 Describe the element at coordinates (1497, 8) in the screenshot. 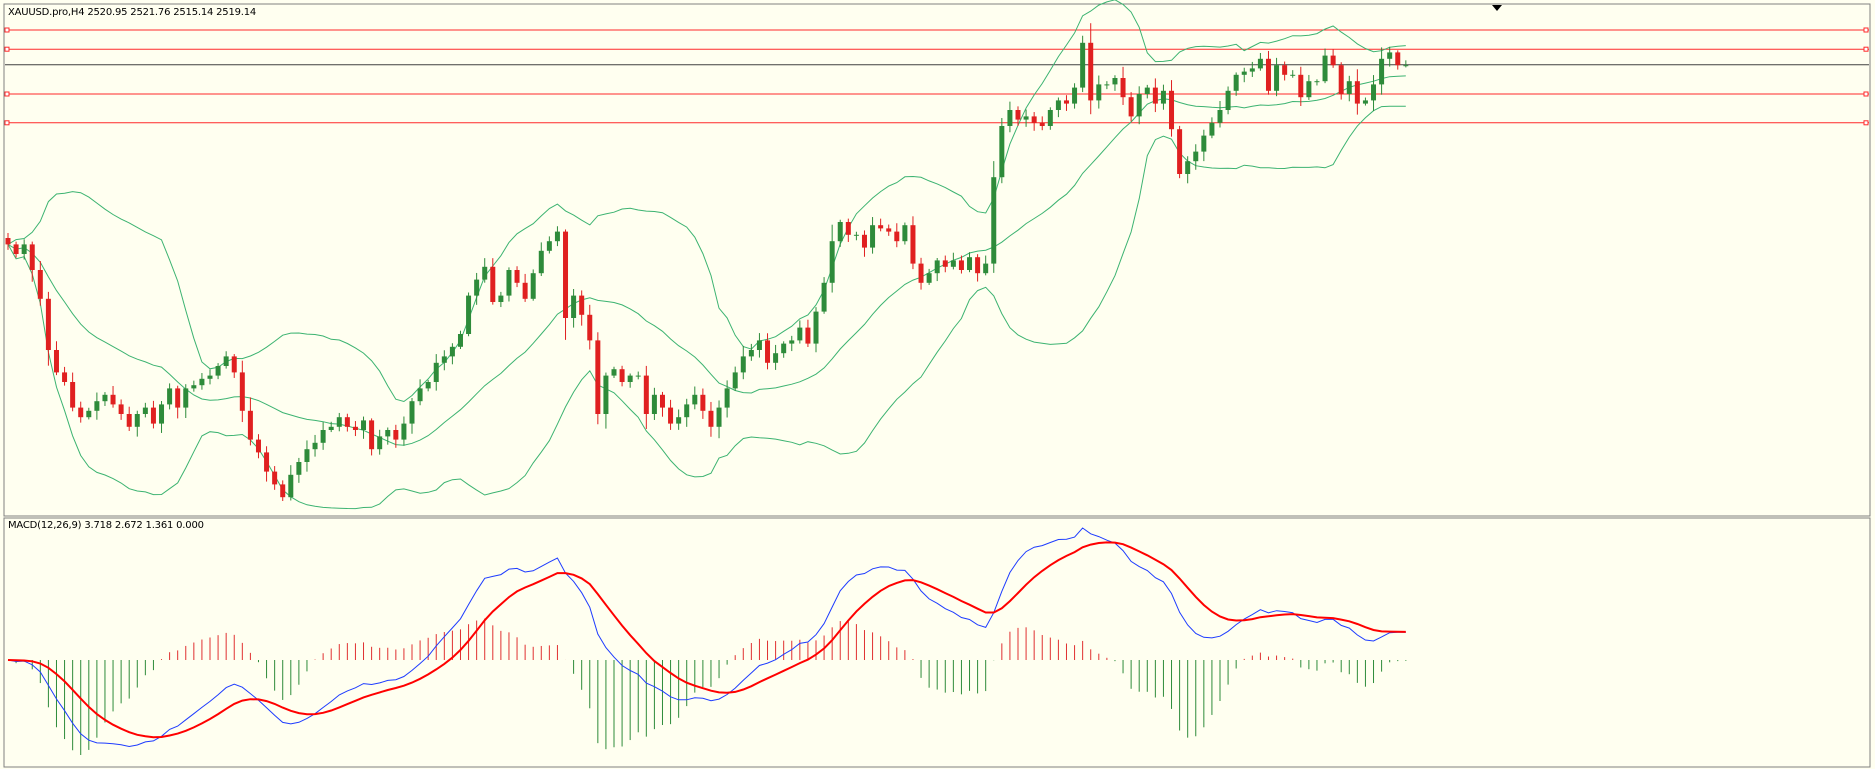

I see `chart-shift-marker` at that location.